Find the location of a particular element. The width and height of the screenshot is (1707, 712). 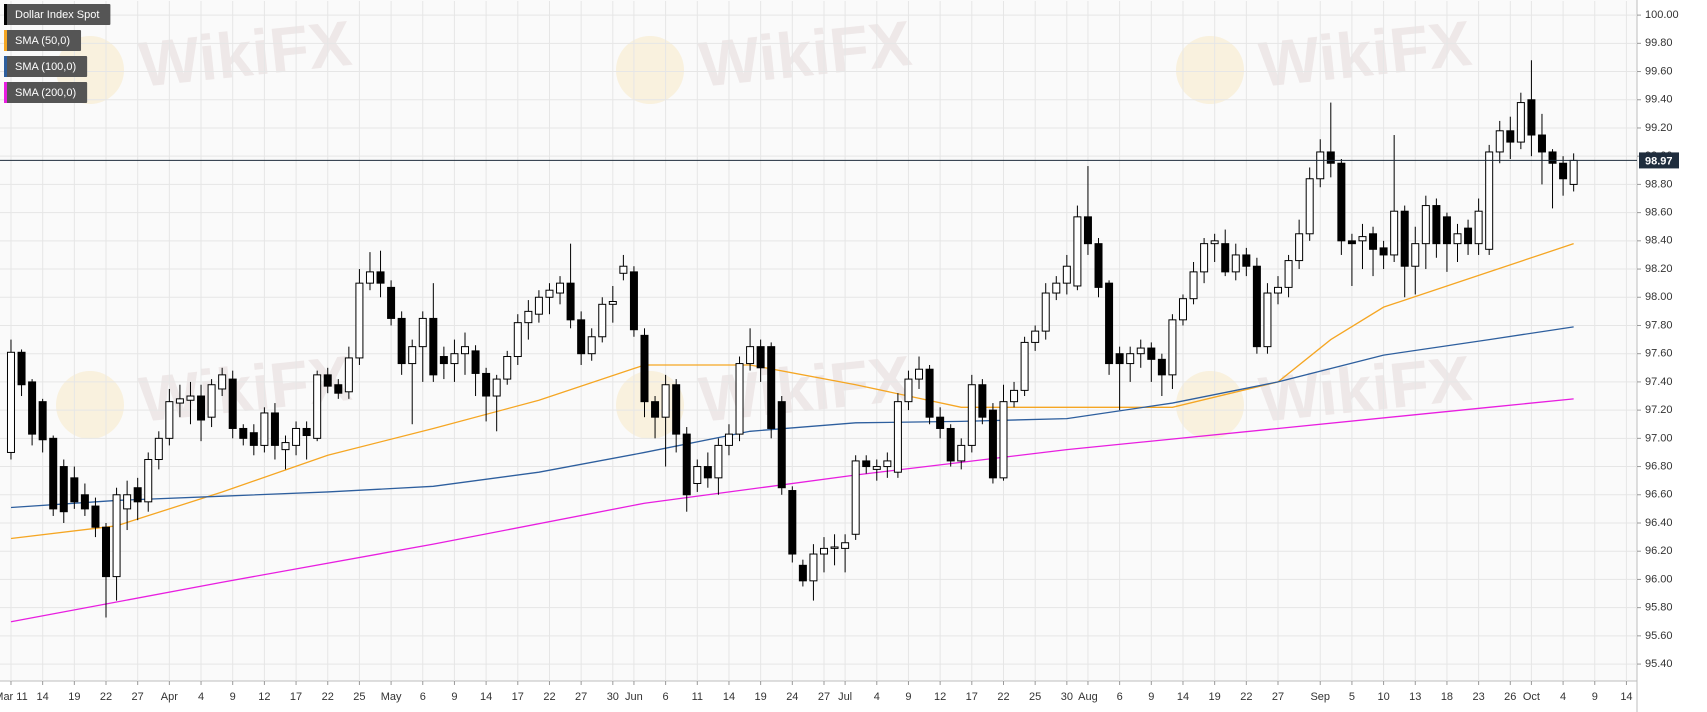

x-tick-label: Sep is located at coordinates (1320, 697).